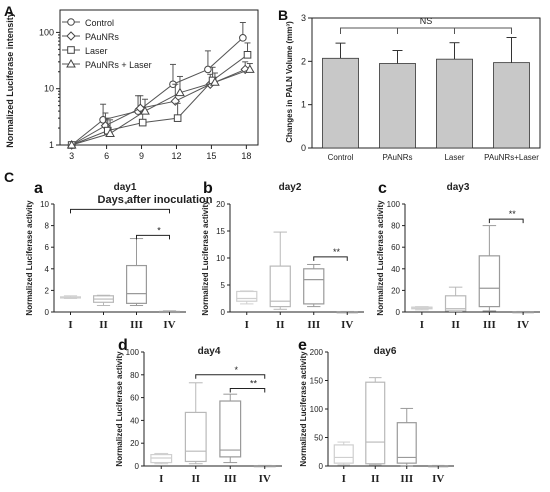  What do you see at coordinates (99, 23) in the screenshot?
I see `legend-label: Control` at bounding box center [99, 23].